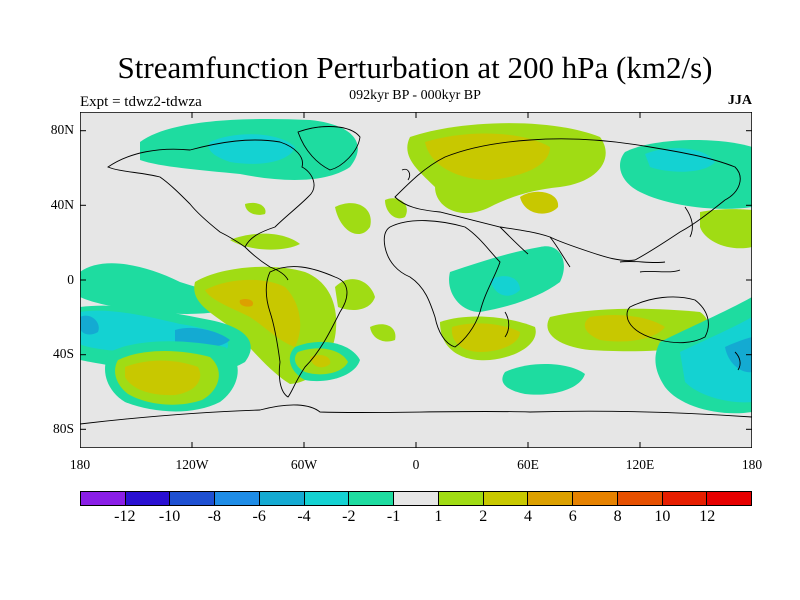 This screenshot has height=600, width=800. What do you see at coordinates (63, 428) in the screenshot?
I see `lat-tick-label: 80S` at bounding box center [63, 428].